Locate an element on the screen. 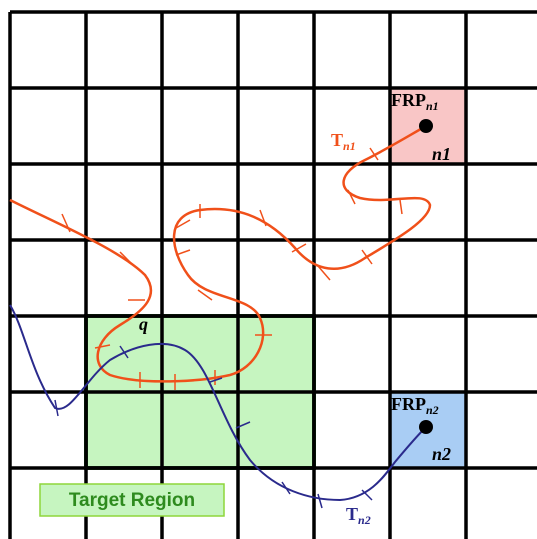  cell-label: n1 is located at coordinates (441, 154).